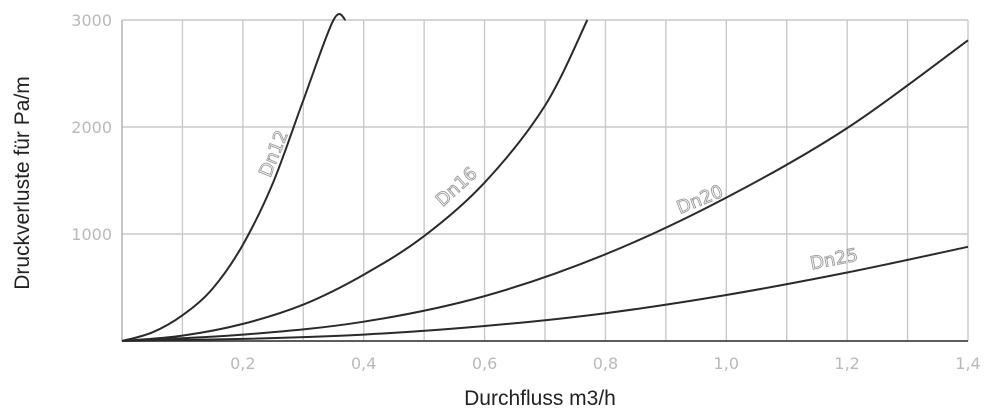 The width and height of the screenshot is (986, 412). What do you see at coordinates (967, 363) in the screenshot?
I see `x-tick-label: 1,4` at bounding box center [967, 363].